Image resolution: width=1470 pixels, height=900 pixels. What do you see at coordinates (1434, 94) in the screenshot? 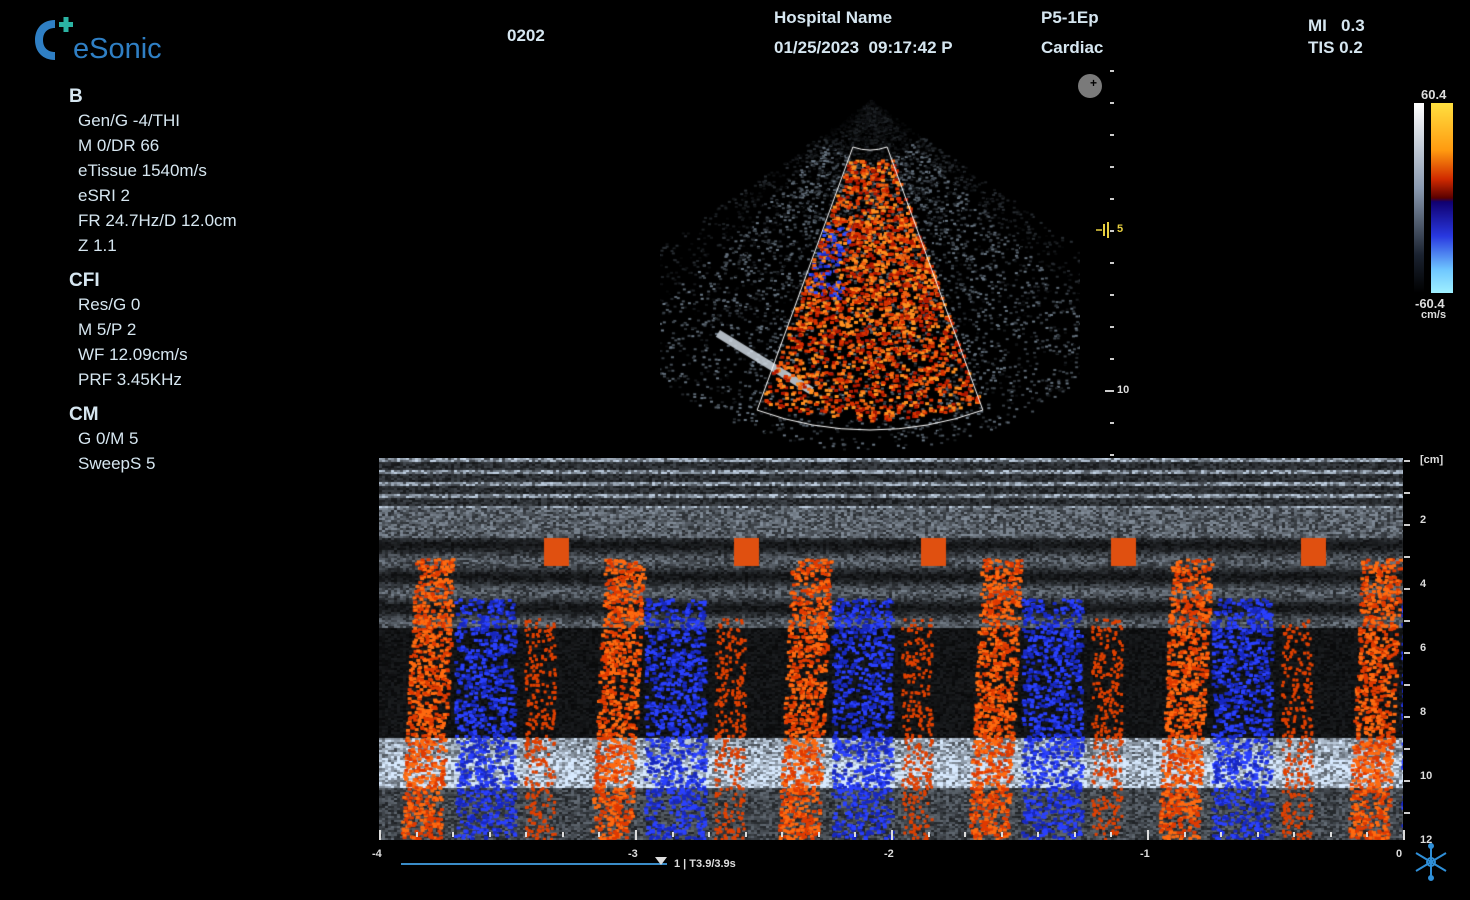
I see `color-scale-max: 60.4` at bounding box center [1434, 94].